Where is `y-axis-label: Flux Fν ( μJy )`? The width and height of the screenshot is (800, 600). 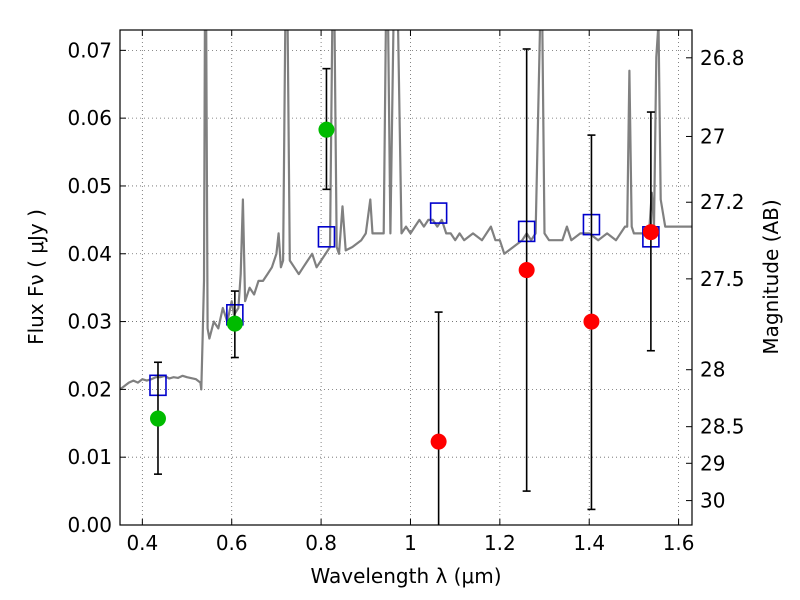 y-axis-label: Flux Fν ( μJy ) is located at coordinates (36, 277).